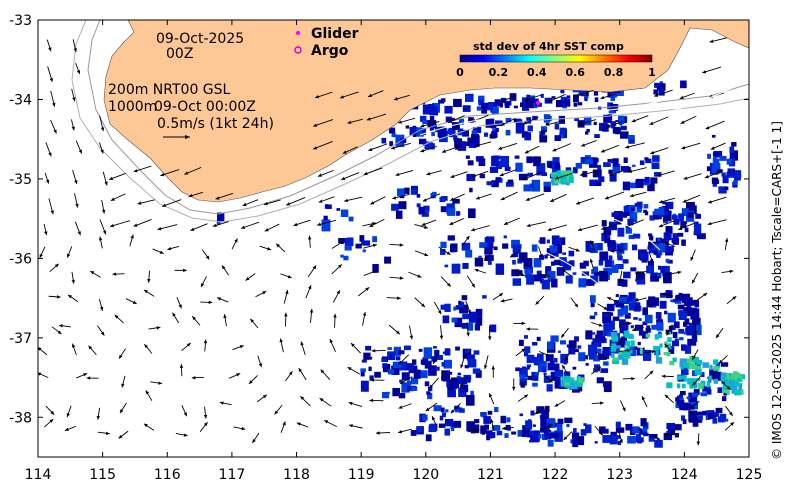  I want to click on x-tick-label: 122, so click(555, 475).